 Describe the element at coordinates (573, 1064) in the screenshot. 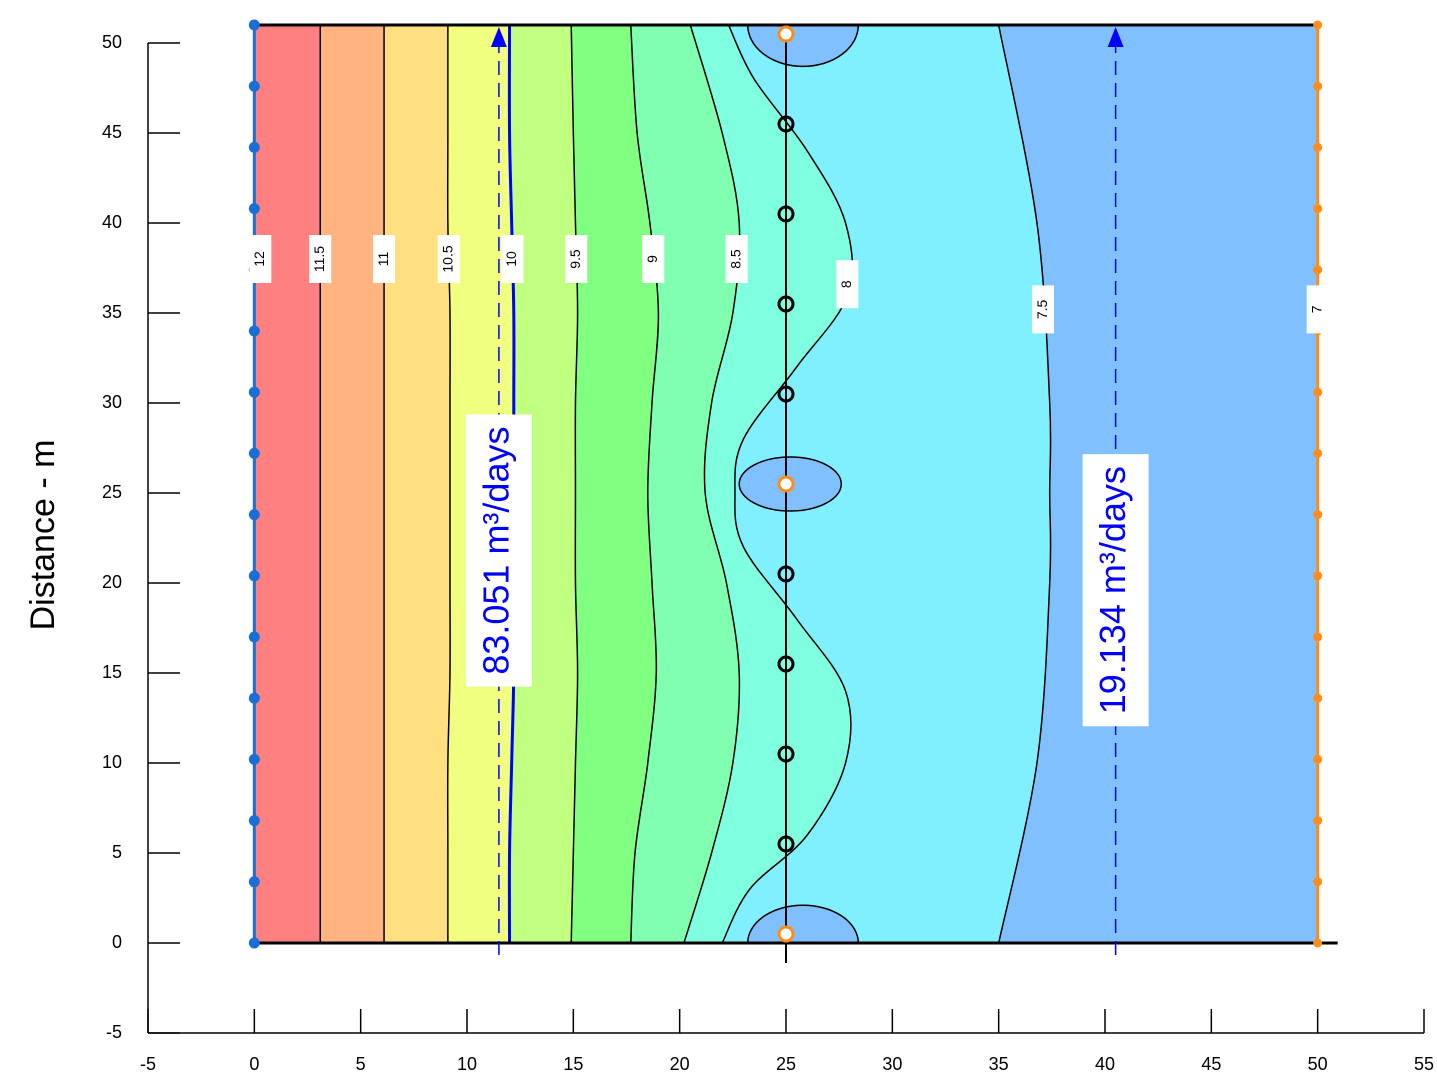

I see `x-tick-label: 15` at that location.